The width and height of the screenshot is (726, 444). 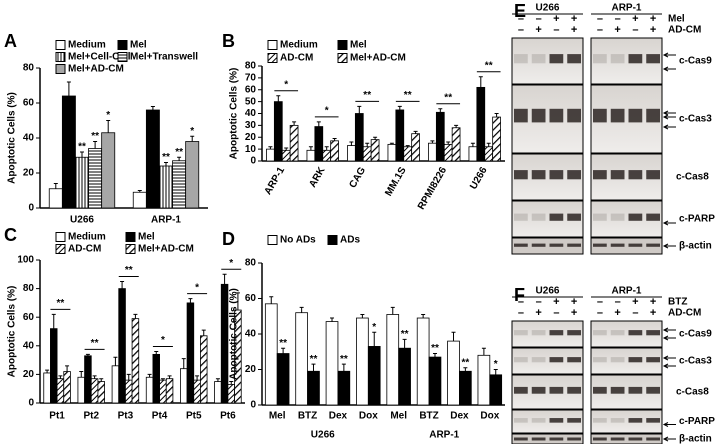 What do you see at coordinates (166, 249) in the screenshot?
I see `legend-label: Mel+AD-CM` at bounding box center [166, 249].